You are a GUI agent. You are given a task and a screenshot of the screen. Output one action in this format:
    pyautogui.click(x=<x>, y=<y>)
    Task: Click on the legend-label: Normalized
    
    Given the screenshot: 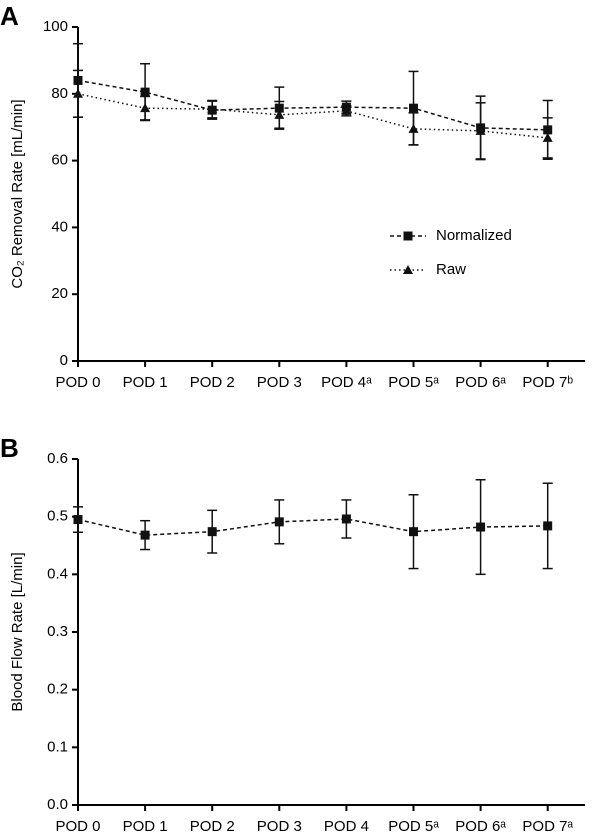 What is the action you would take?
    pyautogui.click(x=474, y=235)
    